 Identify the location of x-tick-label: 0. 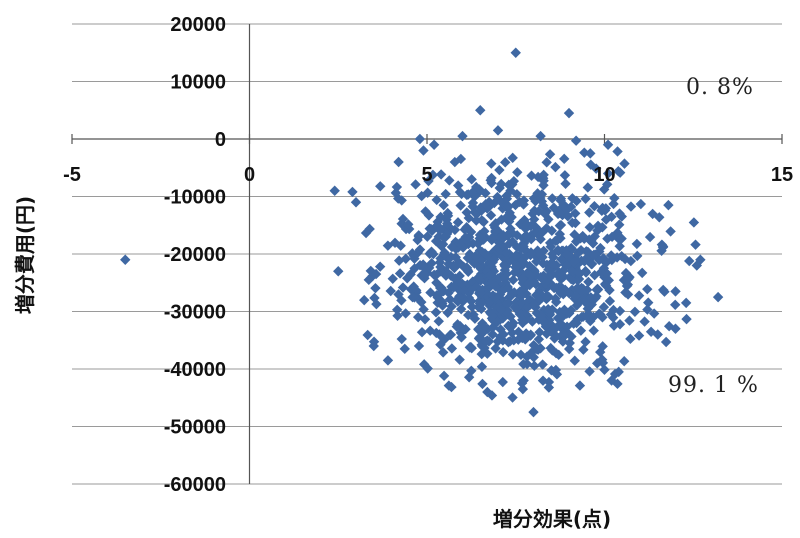
(249, 175).